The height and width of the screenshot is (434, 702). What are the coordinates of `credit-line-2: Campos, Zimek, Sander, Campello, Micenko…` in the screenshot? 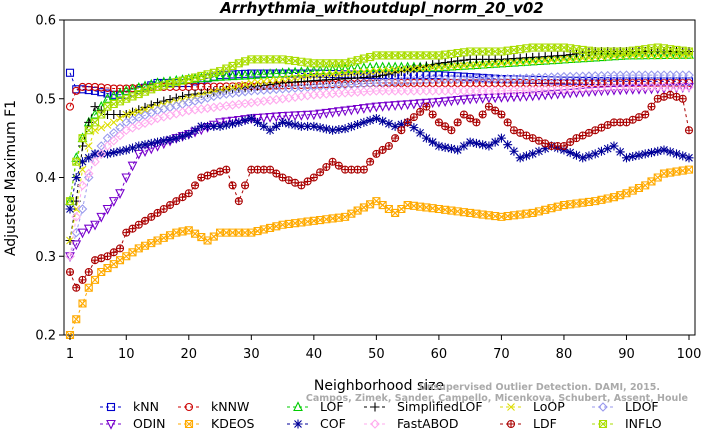 It's located at (497, 398).